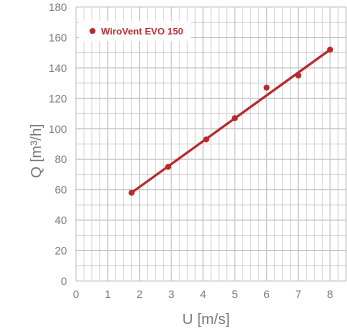 Image resolution: width=347 pixels, height=332 pixels. What do you see at coordinates (298, 295) in the screenshot?
I see `x-tick-label: 7` at bounding box center [298, 295].